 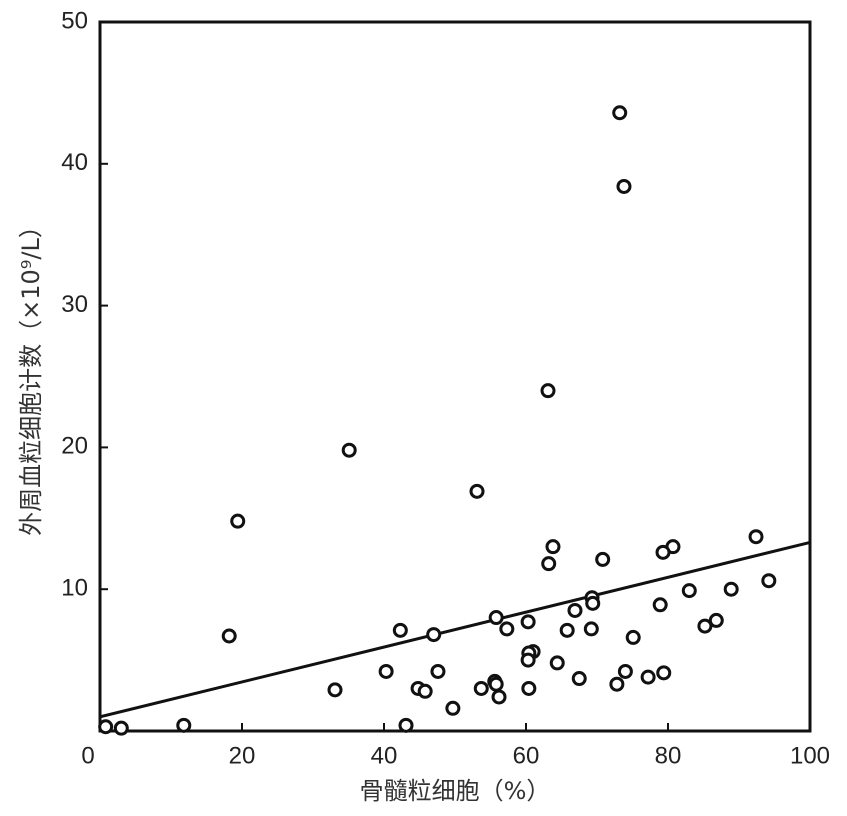 What do you see at coordinates (74, 162) in the screenshot?
I see `y-tick-label: 40` at bounding box center [74, 162].